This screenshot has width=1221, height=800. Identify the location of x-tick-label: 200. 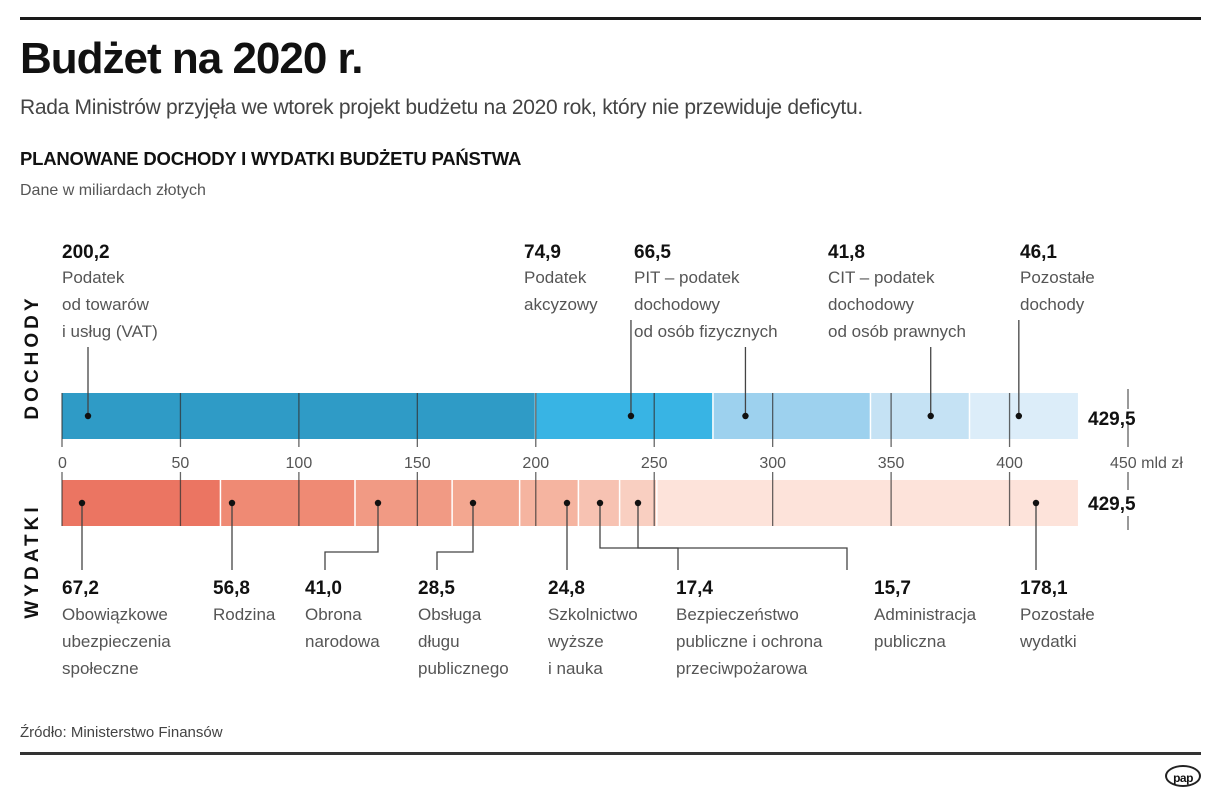
(535, 463).